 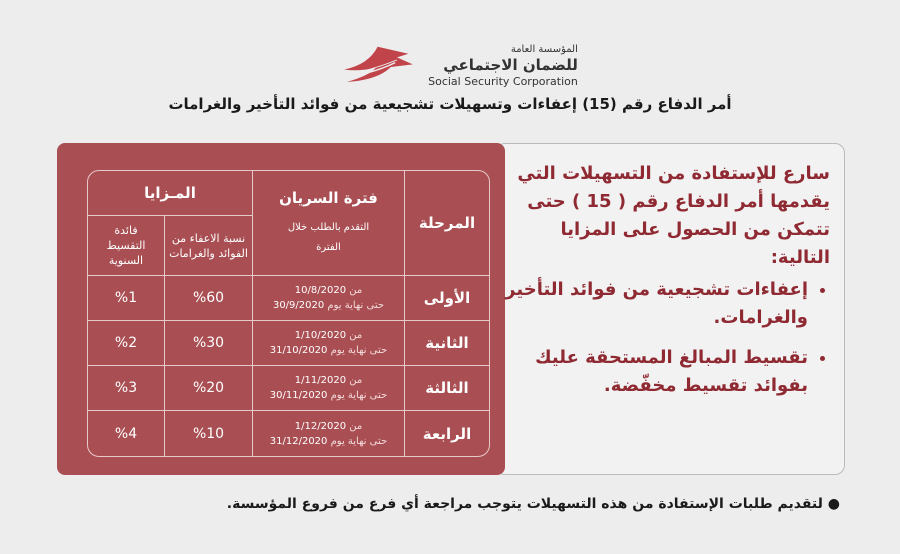 What do you see at coordinates (510, 65) in the screenshot?
I see `logo-text-ar: للضمان الاجتماعي` at bounding box center [510, 65].